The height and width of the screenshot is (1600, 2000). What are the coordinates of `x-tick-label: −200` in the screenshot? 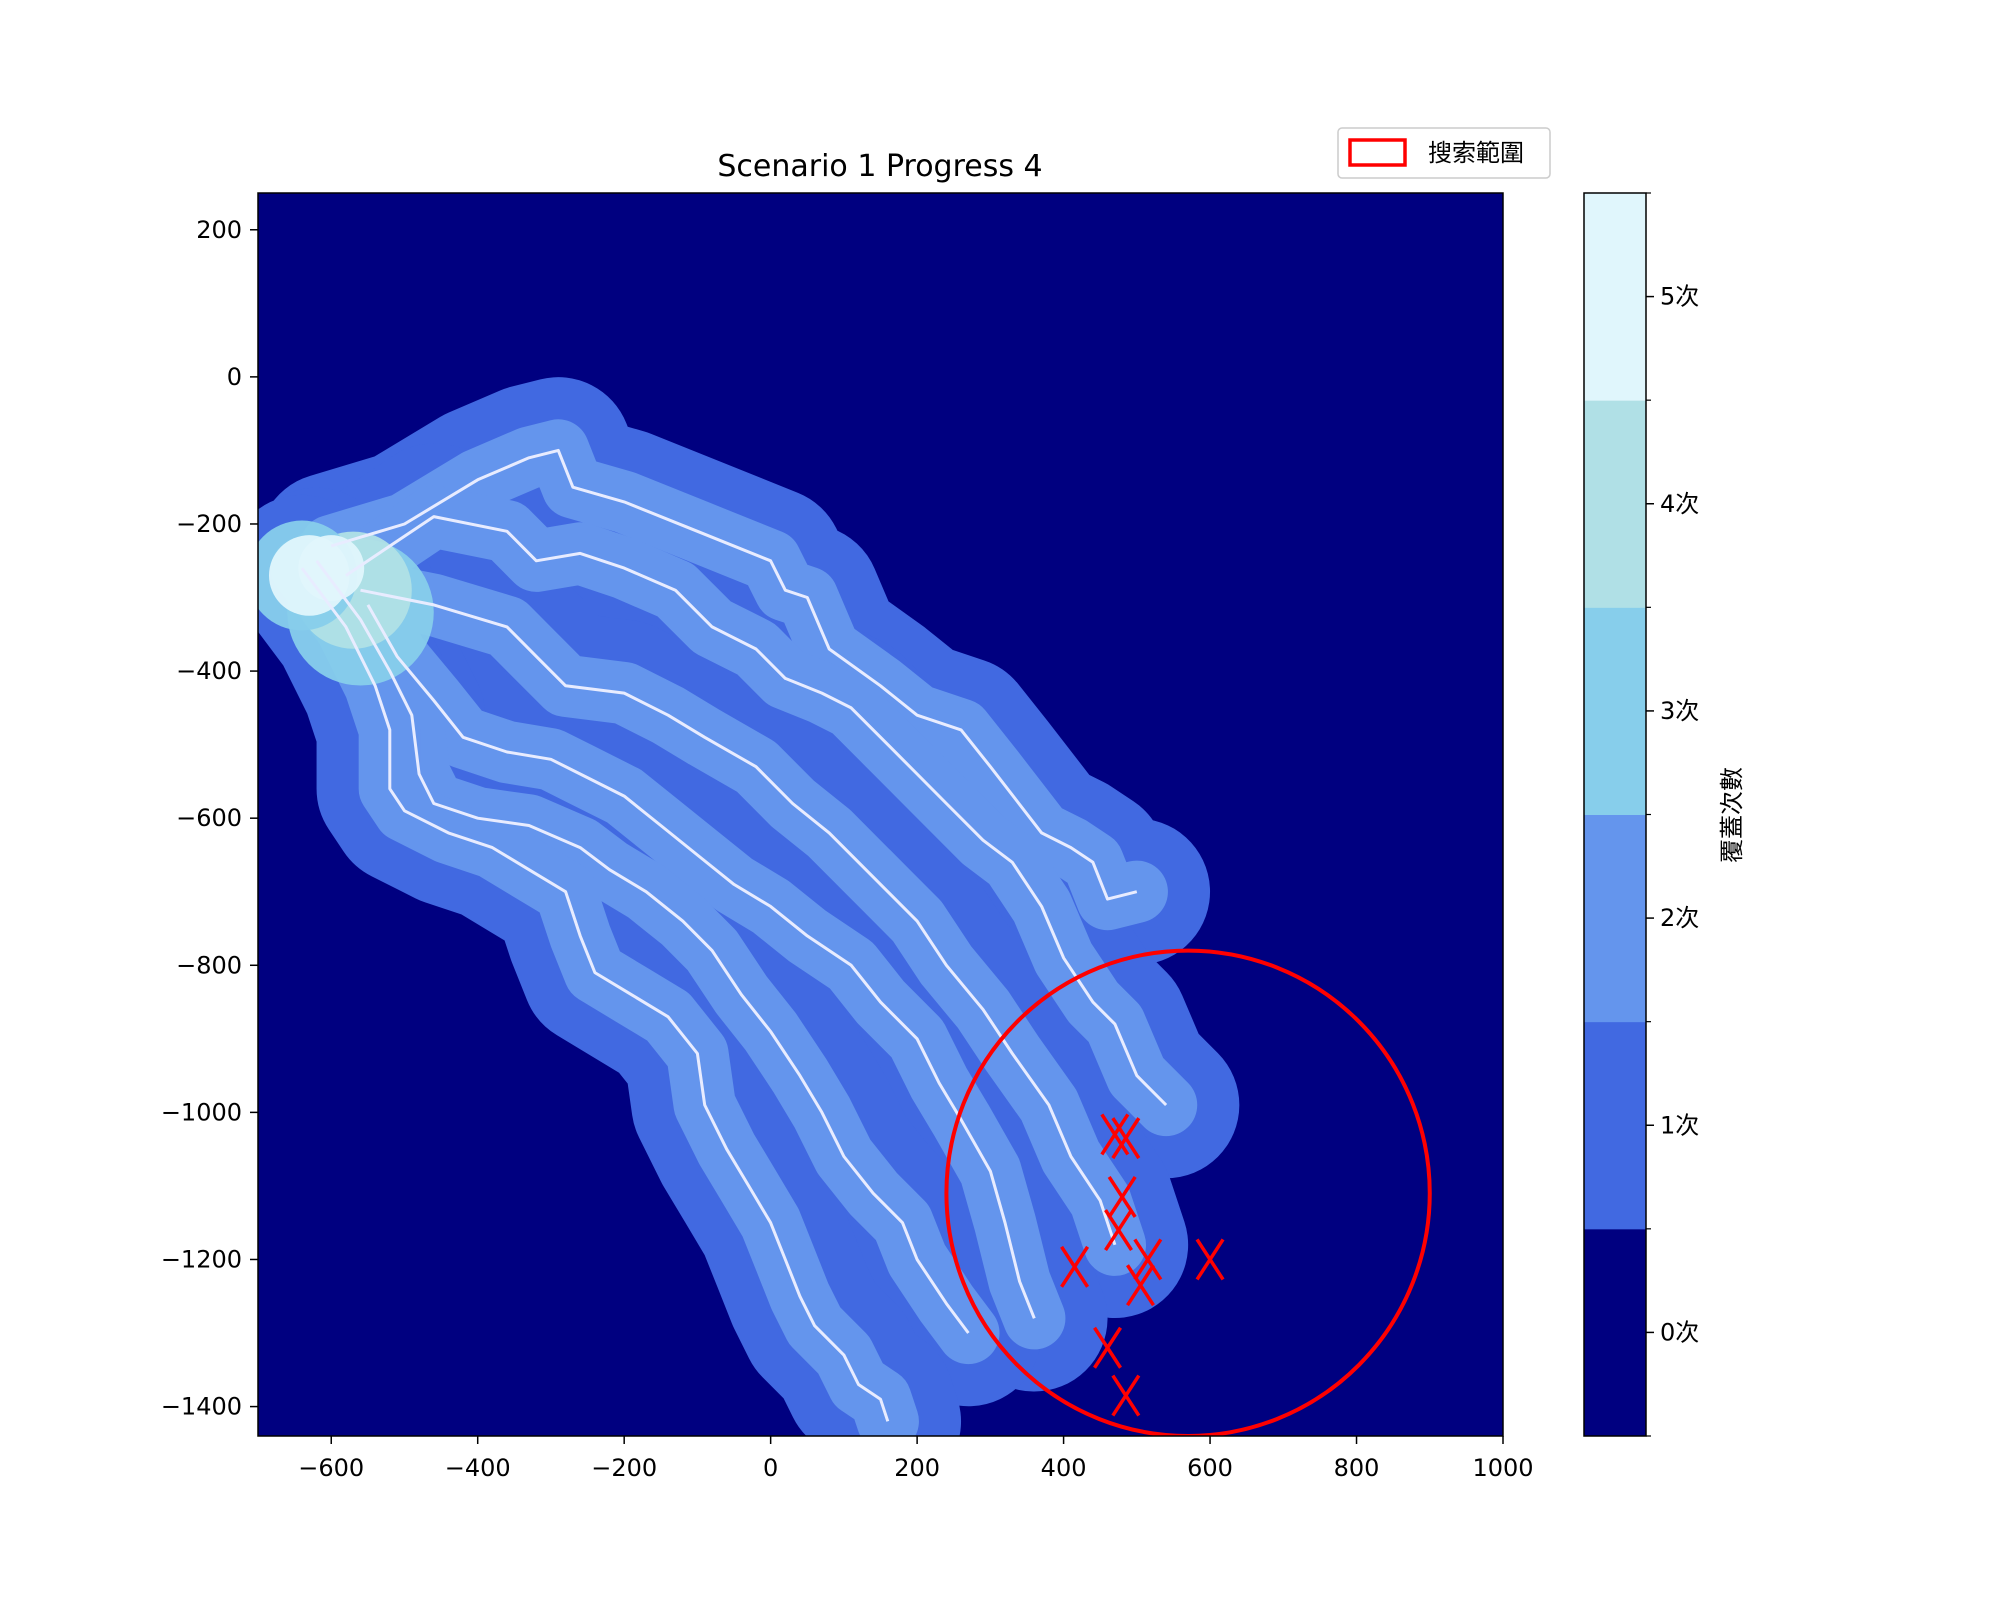 It's located at (624, 1468).